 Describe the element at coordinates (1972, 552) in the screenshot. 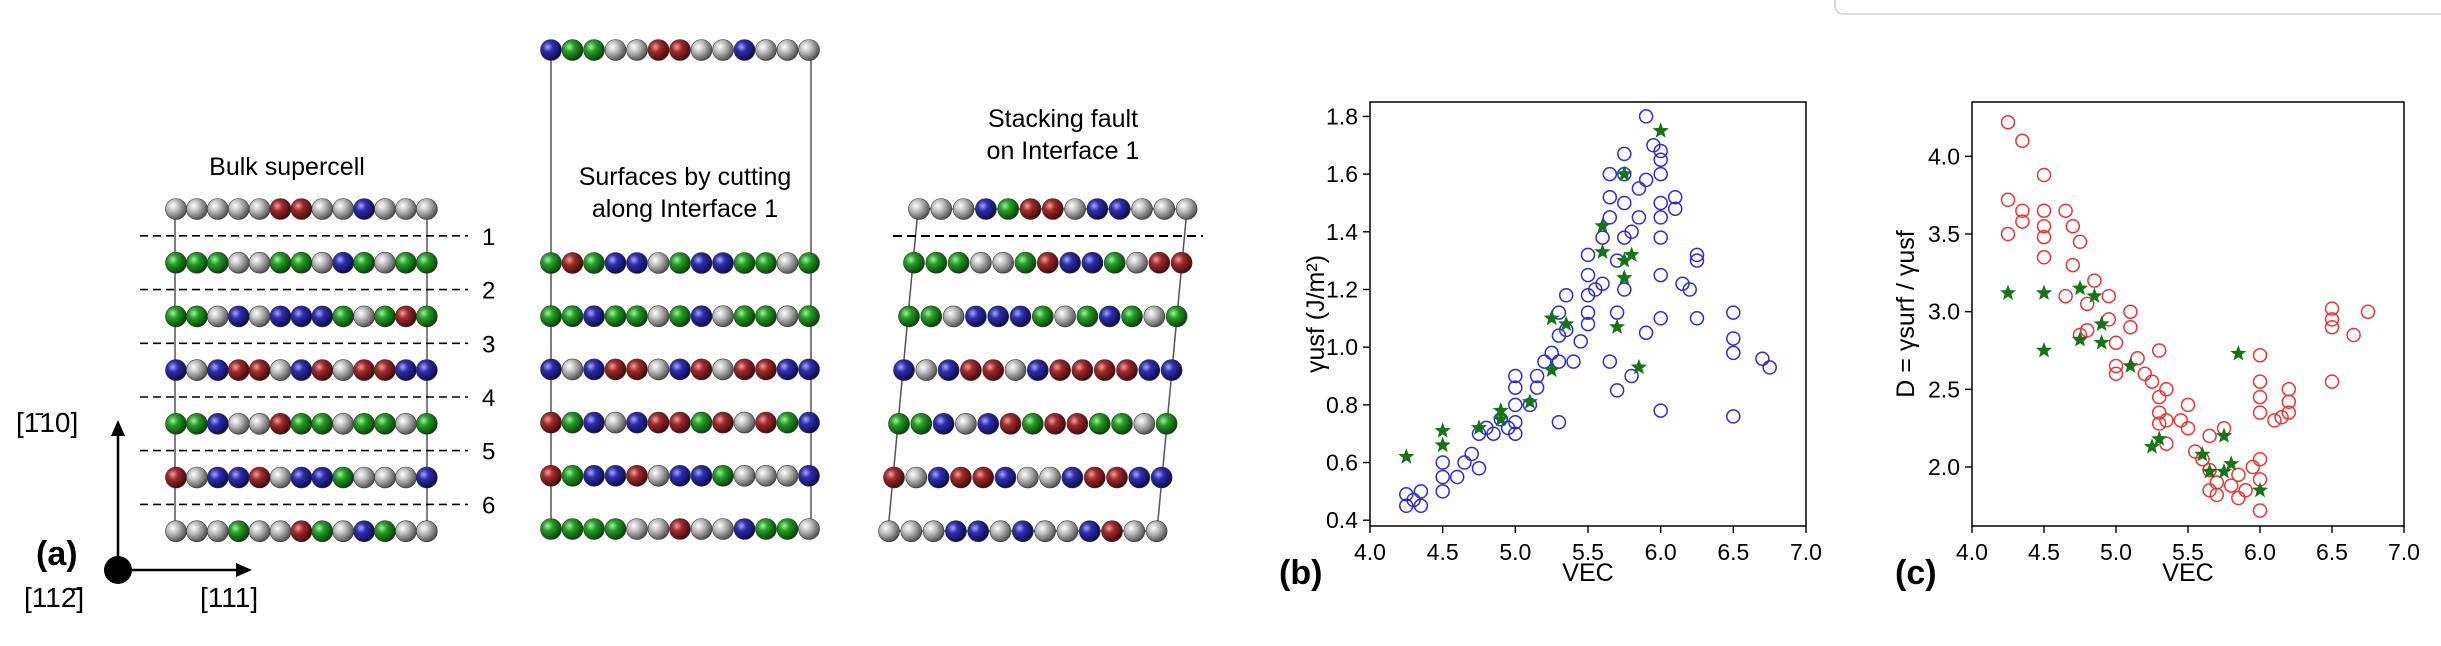

I see `x-tick-label: 4.0` at that location.